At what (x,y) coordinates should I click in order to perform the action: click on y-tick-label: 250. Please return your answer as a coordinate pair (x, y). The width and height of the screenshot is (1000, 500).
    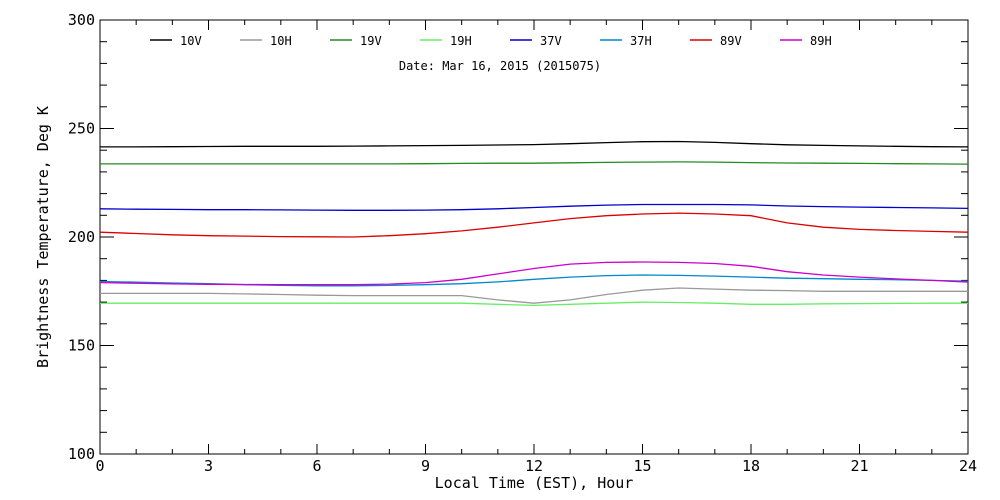
    Looking at the image, I should click on (81, 129).